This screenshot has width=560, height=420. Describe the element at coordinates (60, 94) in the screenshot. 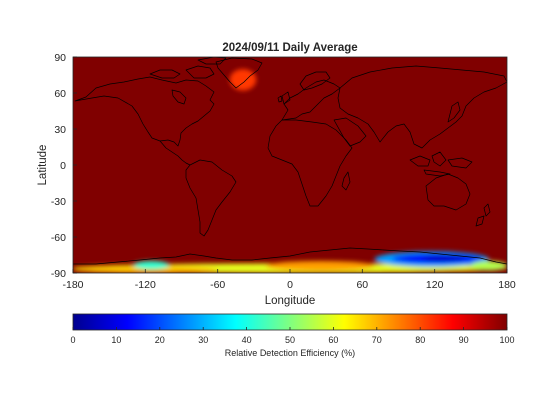

I see `y-tick-label: 60` at that location.